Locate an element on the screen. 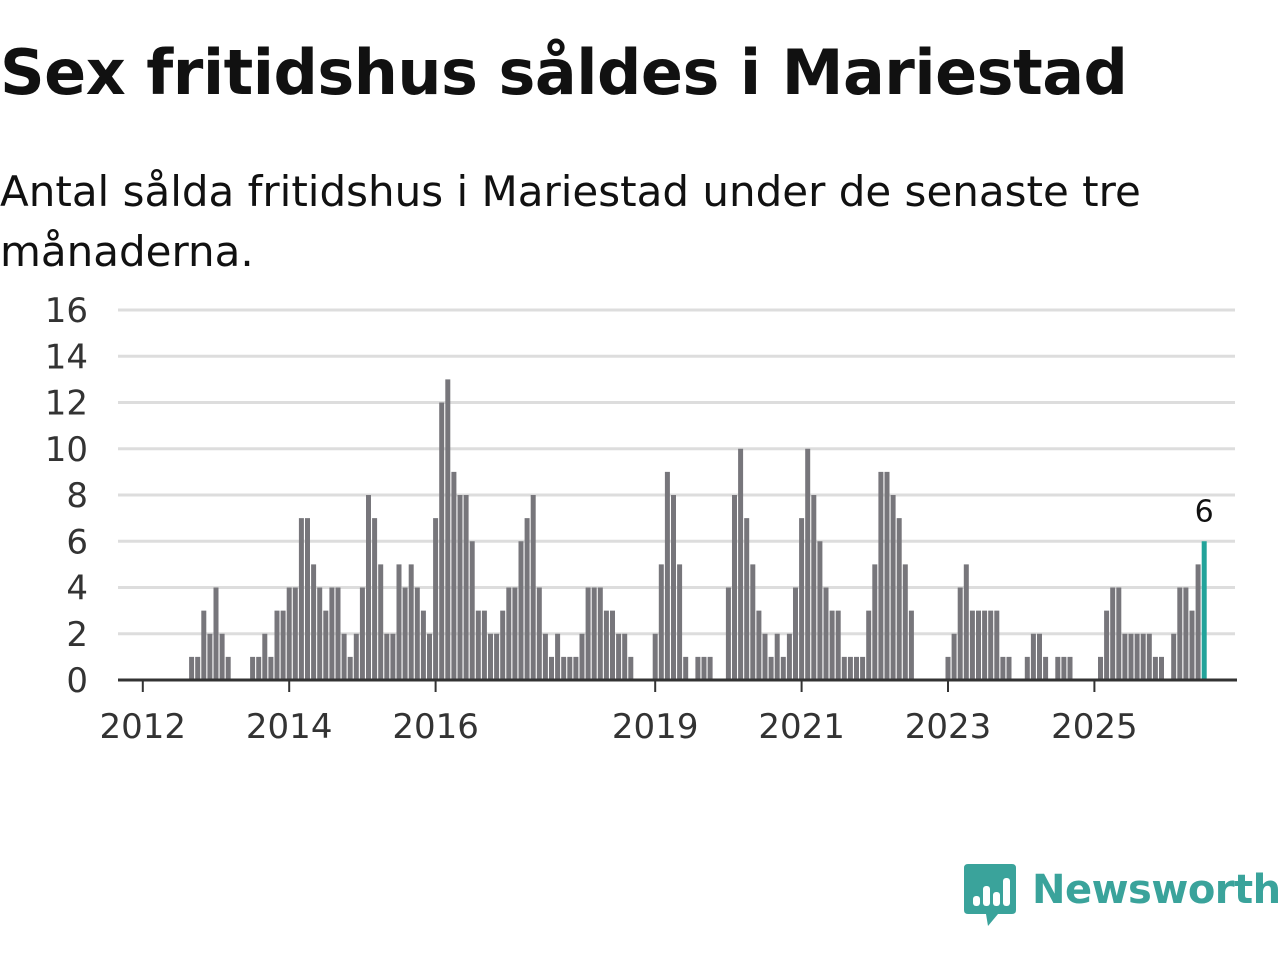  y-tick-label: 16 is located at coordinates (66, 311).